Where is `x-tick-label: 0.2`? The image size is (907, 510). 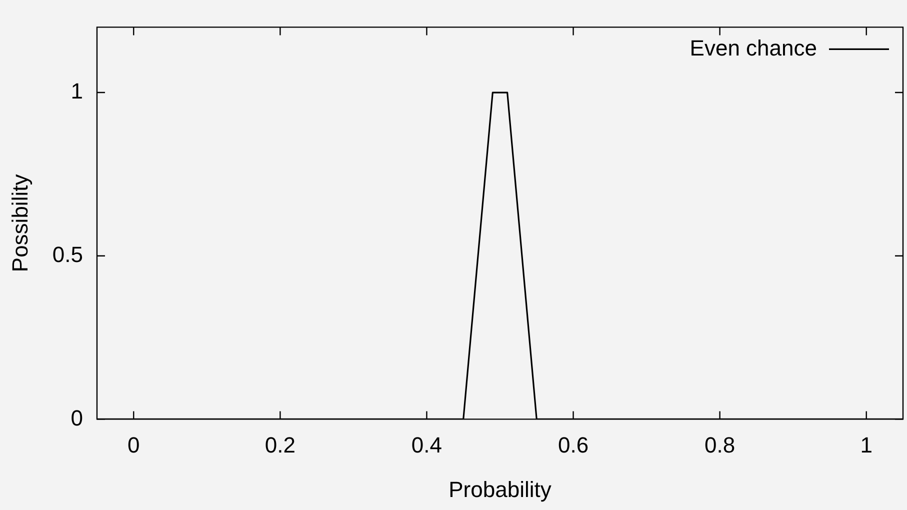 x-tick-label: 0.2 is located at coordinates (280, 445).